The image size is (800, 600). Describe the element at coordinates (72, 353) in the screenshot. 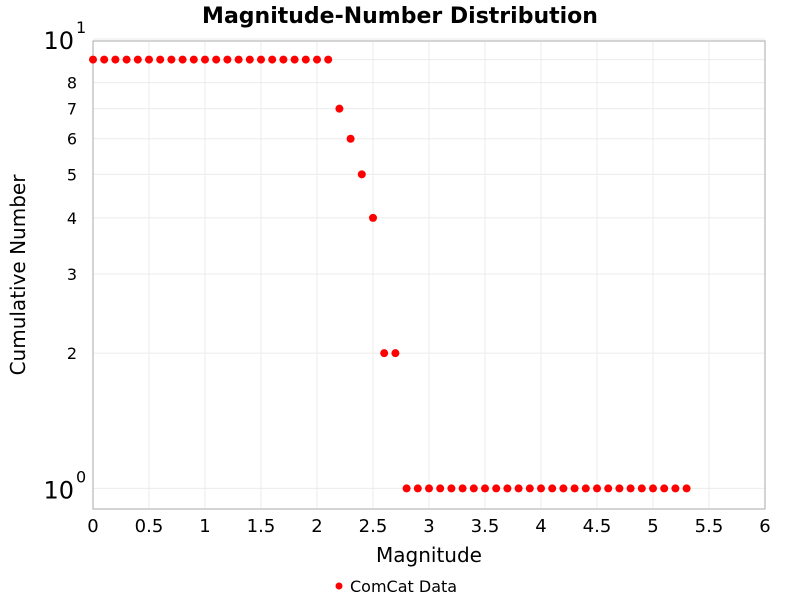

I see `y-tick-label: 2` at that location.